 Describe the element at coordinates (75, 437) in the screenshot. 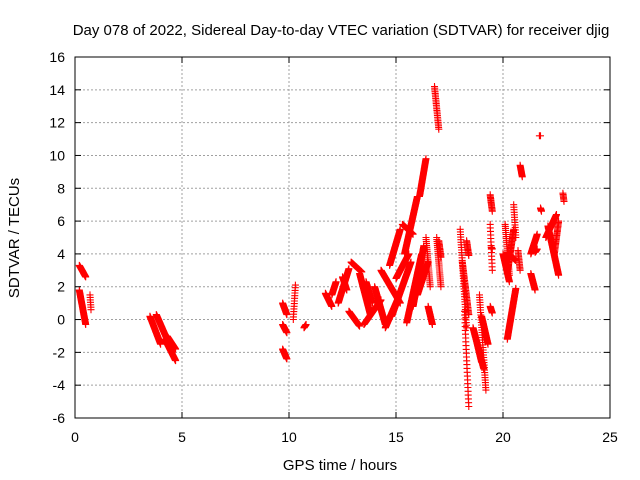

I see `x-tick-label: 0` at that location.